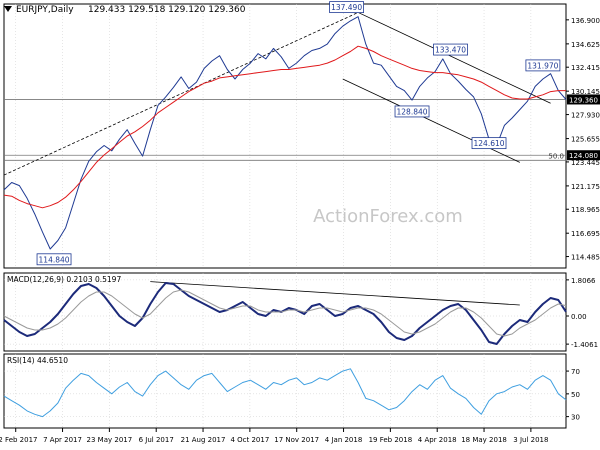 This screenshot has width=600, height=450. What do you see at coordinates (156, 440) in the screenshot?
I see `x-tick-label: 6 Jul 2017` at bounding box center [156, 440].